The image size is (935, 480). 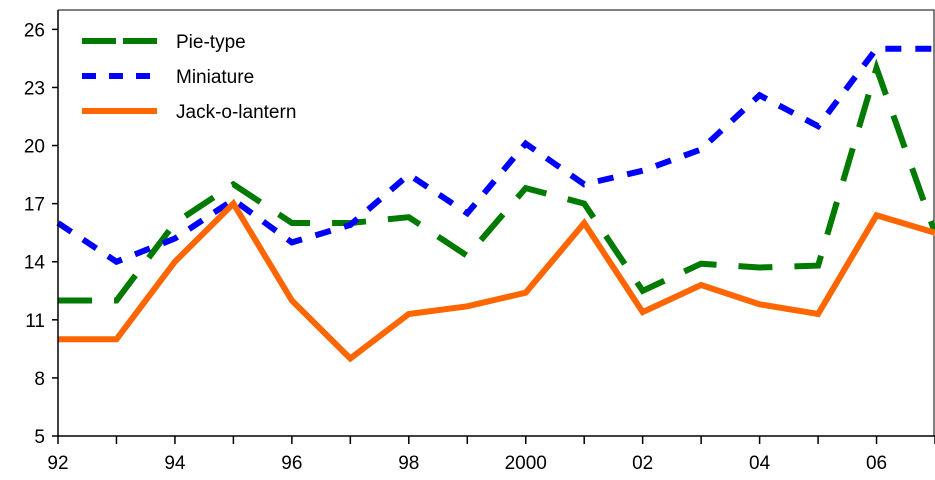 What do you see at coordinates (236, 112) in the screenshot?
I see `legend-label: Jack-o-lantern` at bounding box center [236, 112].